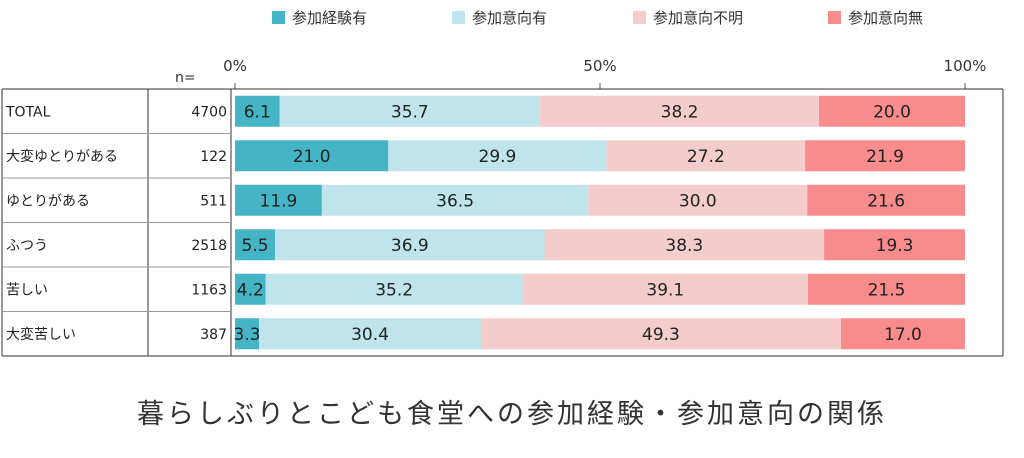 Image resolution: width=1024 pixels, height=458 pixels. I want to click on data-label-r5-s3: 39.1, so click(665, 290).